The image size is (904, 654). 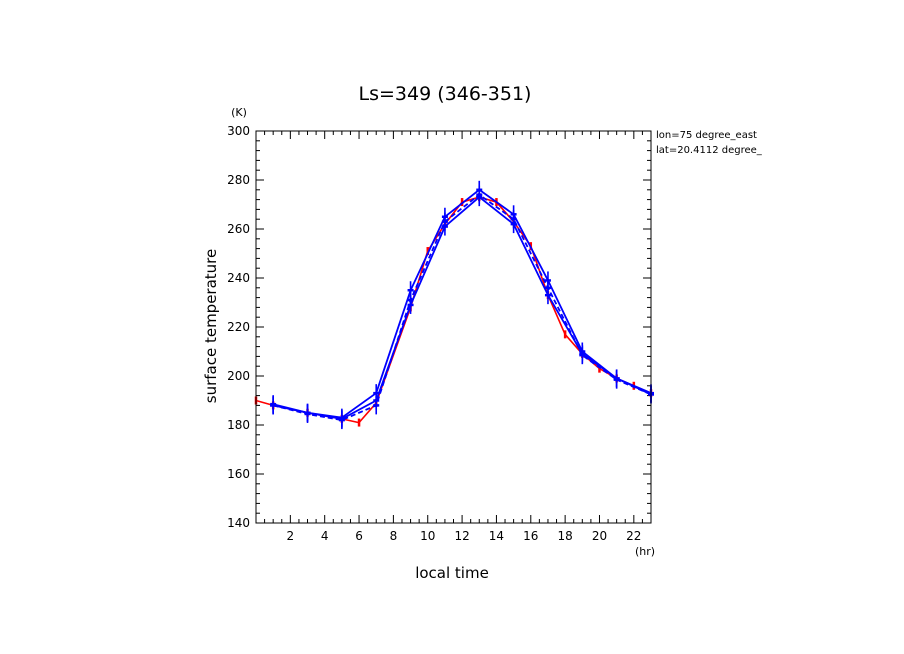 I want to click on y-tick-label: 160, so click(x=238, y=474).